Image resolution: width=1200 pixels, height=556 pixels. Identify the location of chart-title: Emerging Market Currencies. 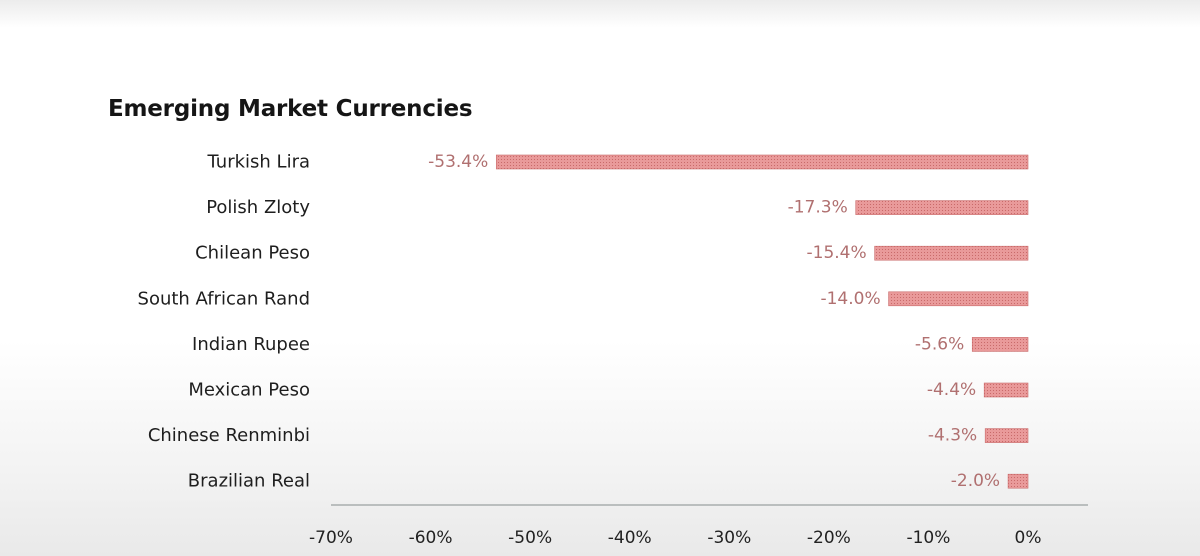
(290, 109).